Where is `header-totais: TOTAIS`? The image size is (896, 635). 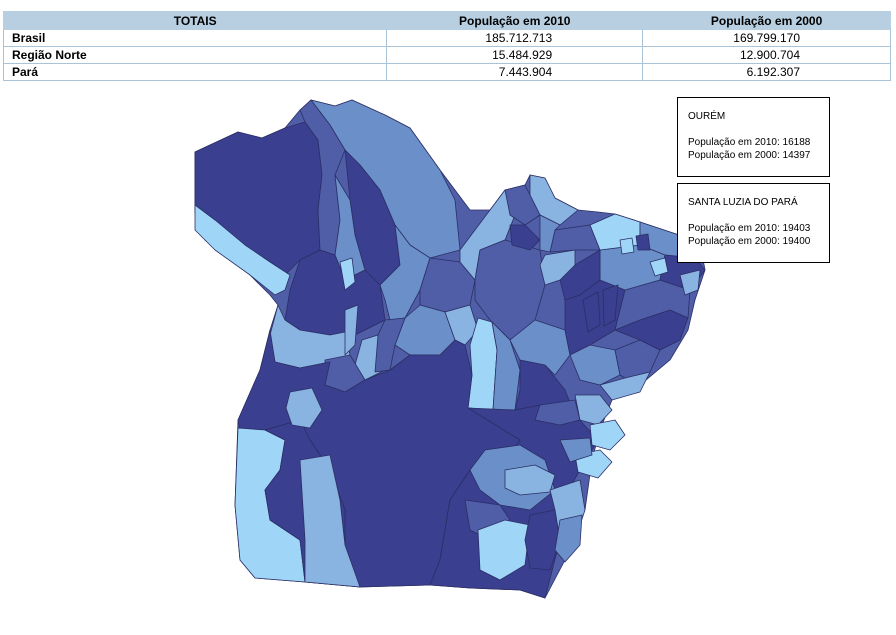 header-totais: TOTAIS is located at coordinates (195, 20).